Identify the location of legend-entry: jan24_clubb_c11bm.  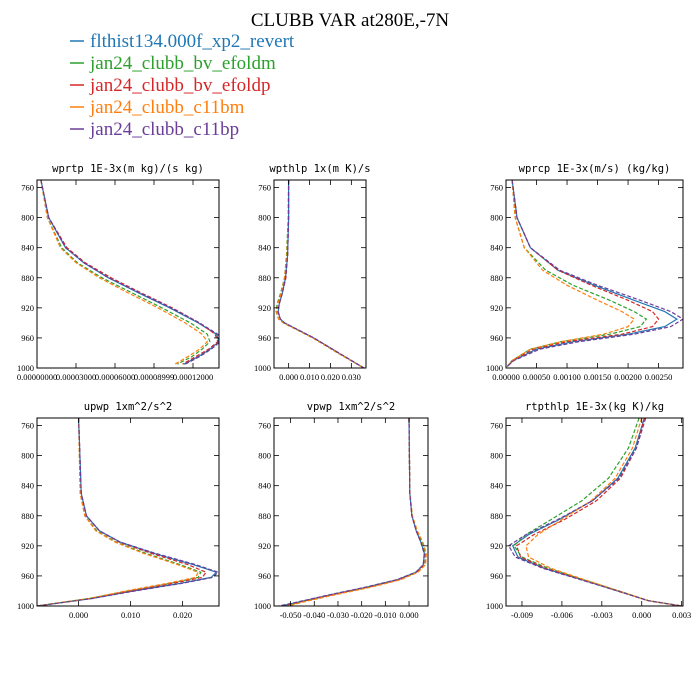
(167, 107).